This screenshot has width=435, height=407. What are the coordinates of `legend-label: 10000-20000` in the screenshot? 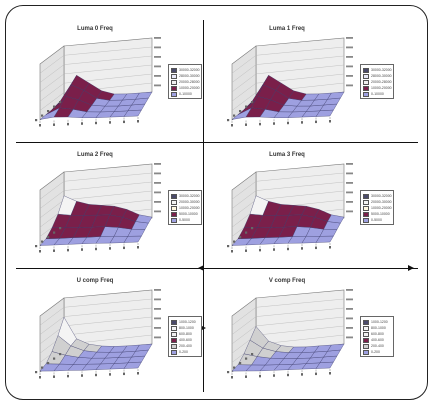 It's located at (381, 208).